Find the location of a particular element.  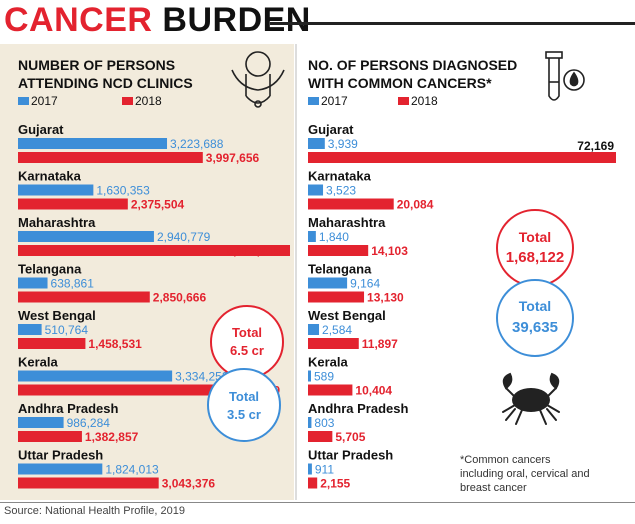

left-bar-2018-andhra-pradesh is located at coordinates (50, 436).